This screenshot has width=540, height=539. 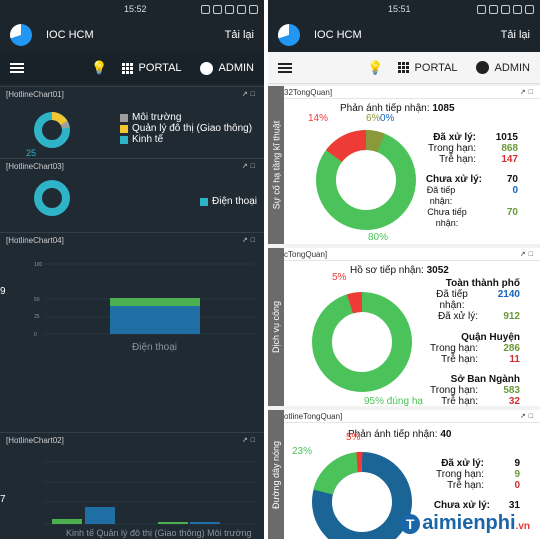 What do you see at coordinates (35, 440) in the screenshot?
I see `panel-title: [HotlineChart02]` at bounding box center [35, 440].